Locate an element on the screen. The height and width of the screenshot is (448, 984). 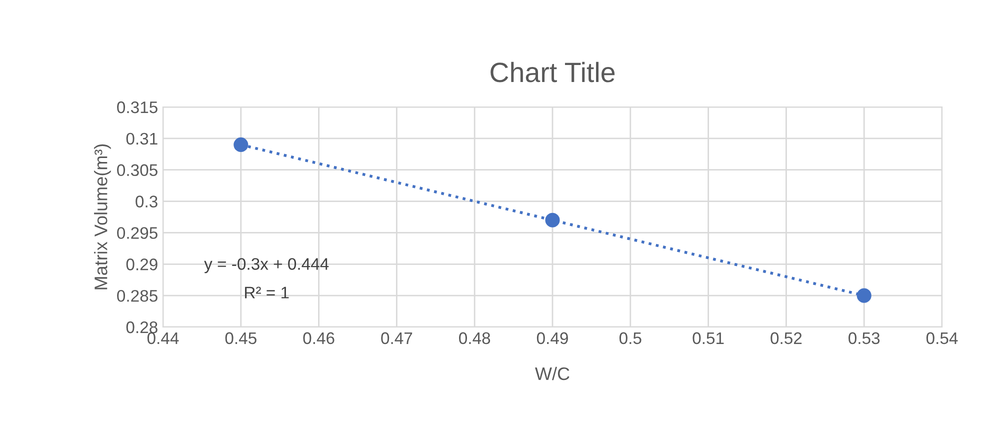
y-tick-label: 0.28 is located at coordinates (142, 327).